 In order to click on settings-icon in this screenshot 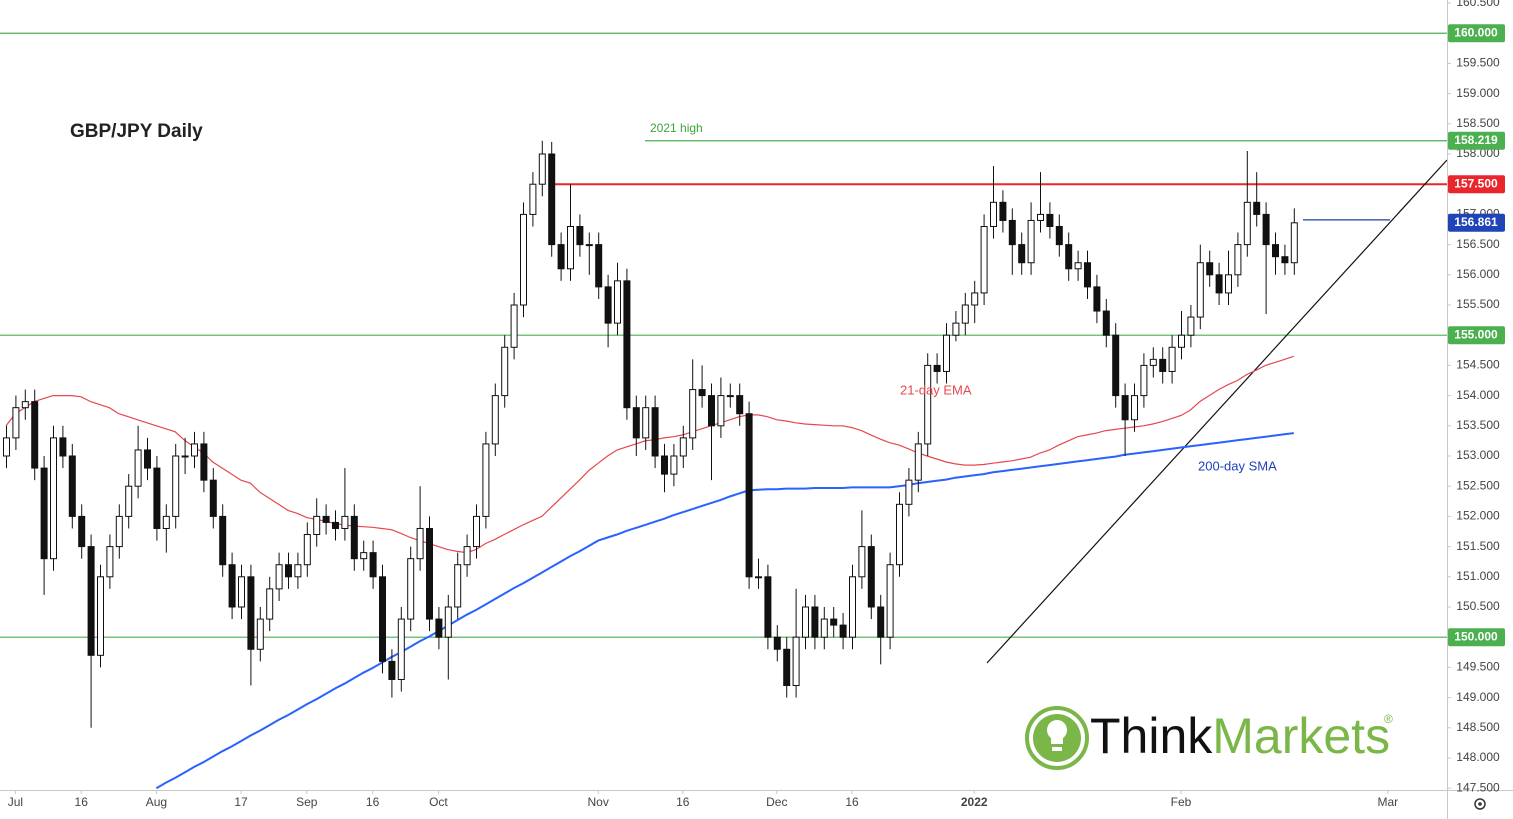, I will do `click(1480, 804)`.